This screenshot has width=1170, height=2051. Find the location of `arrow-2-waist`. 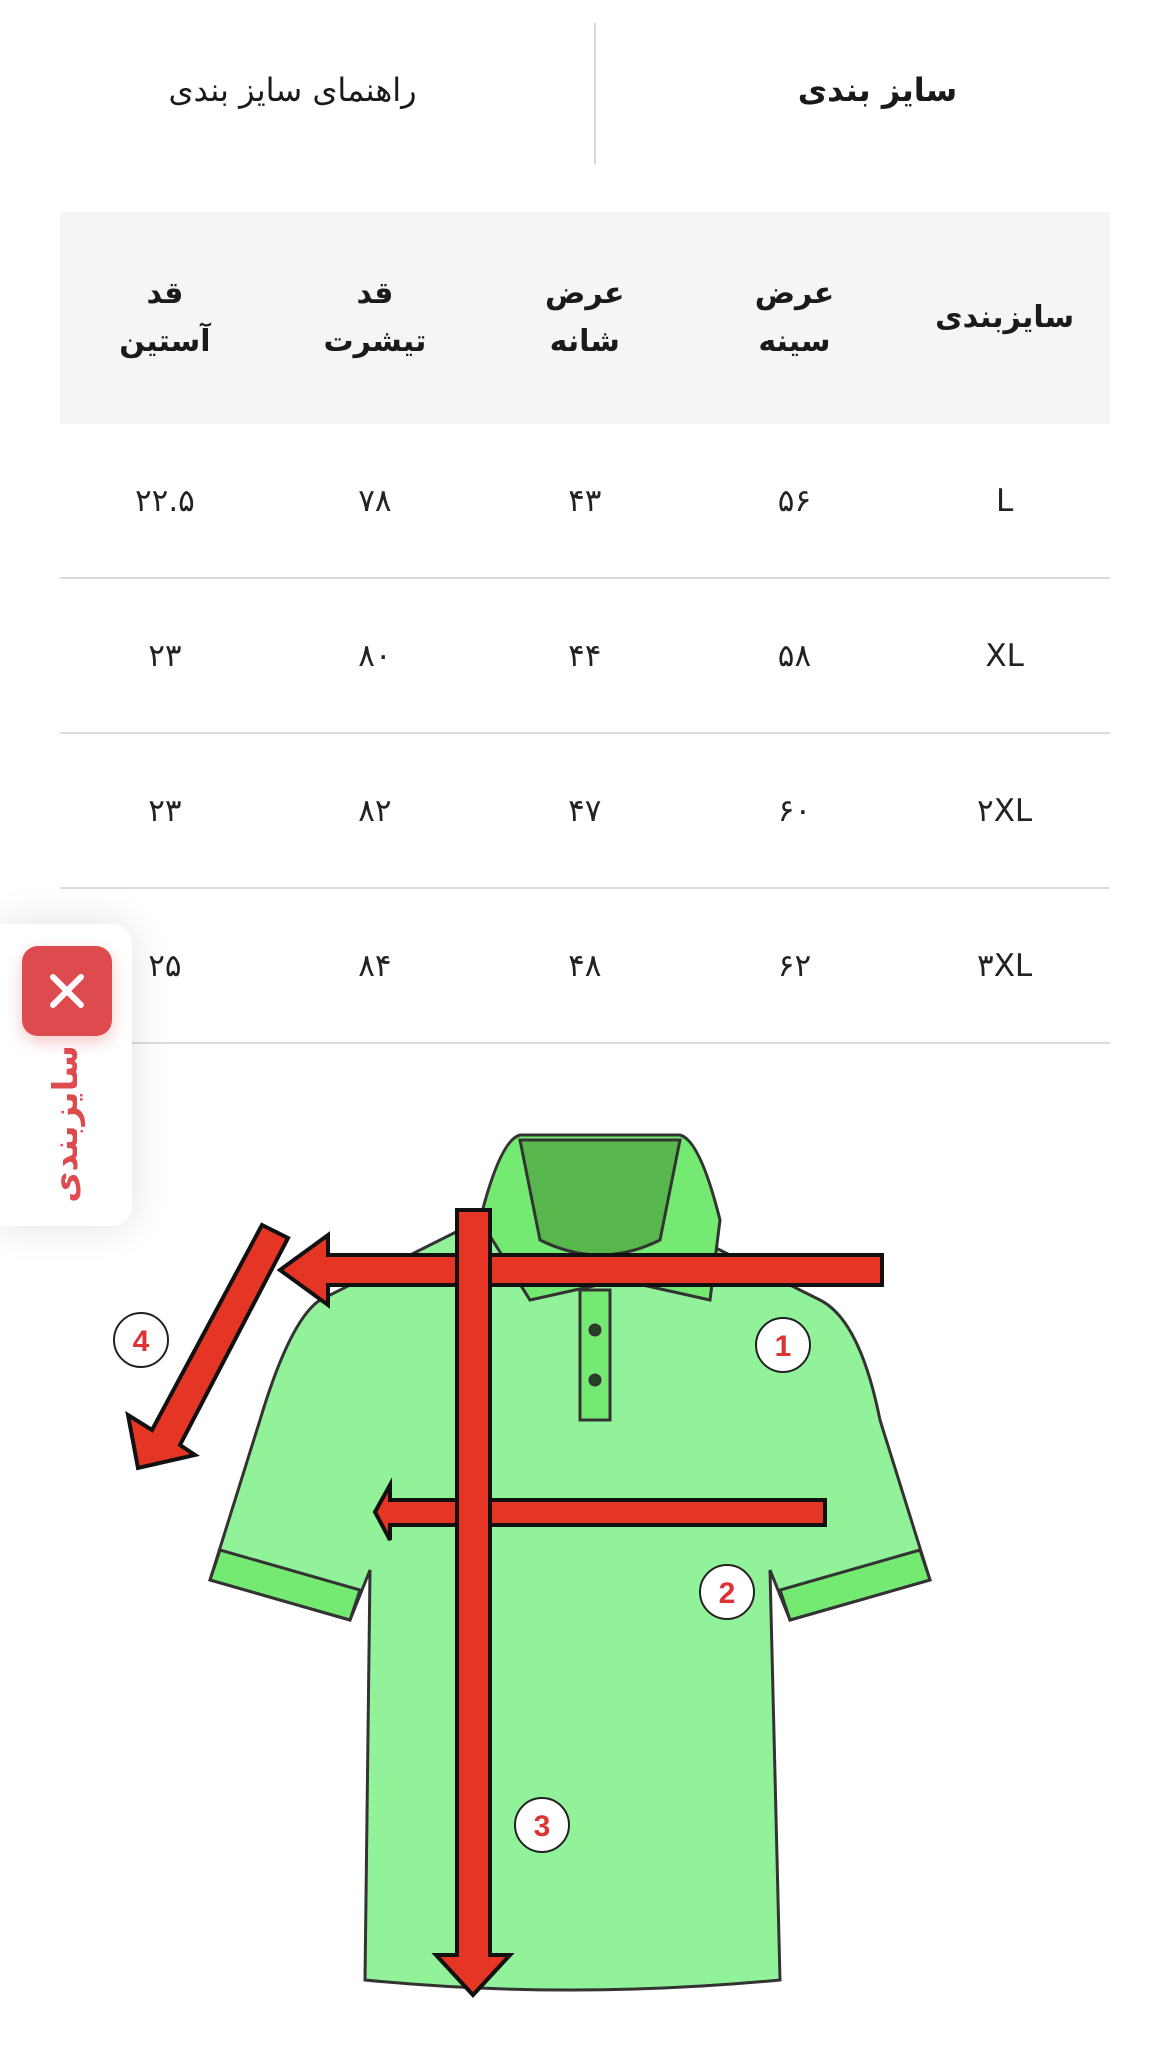

arrow-2-waist is located at coordinates (599, 1509).